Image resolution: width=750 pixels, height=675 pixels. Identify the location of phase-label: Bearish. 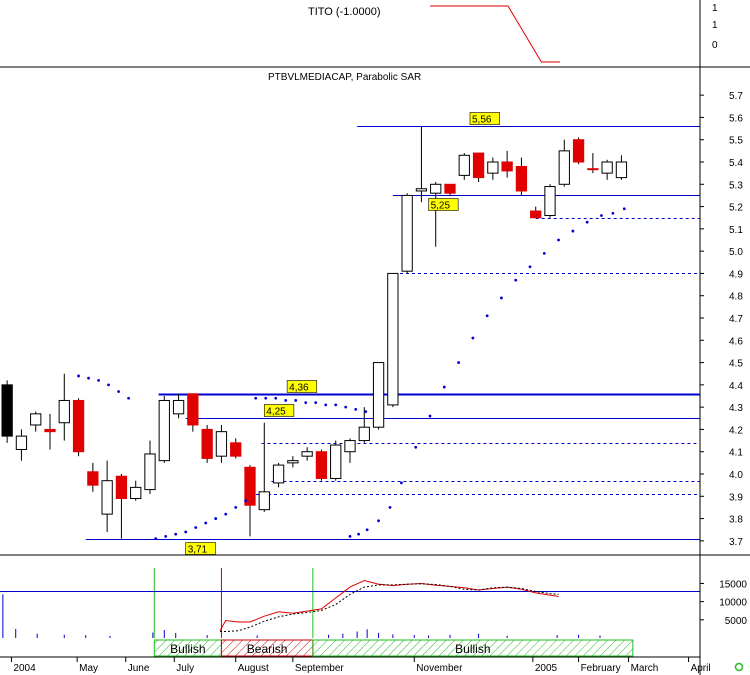
(267, 649).